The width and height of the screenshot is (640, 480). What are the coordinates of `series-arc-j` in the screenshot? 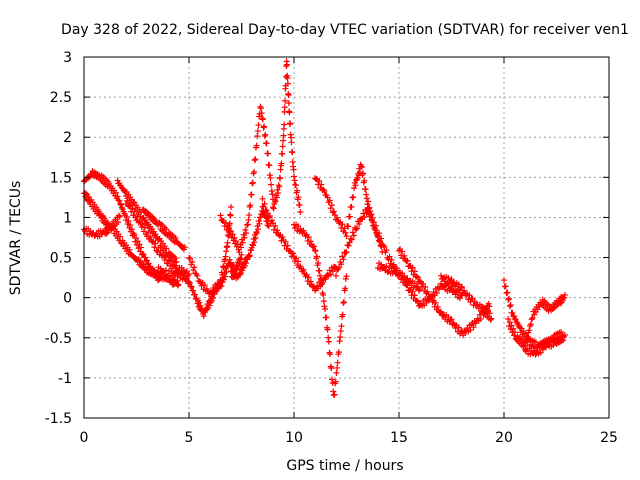 It's located at (250, 242).